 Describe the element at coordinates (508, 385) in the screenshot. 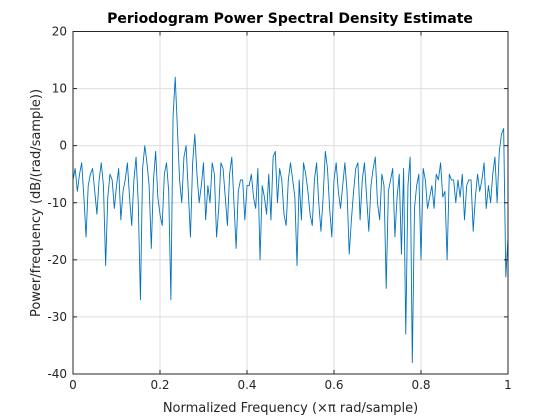

I see `x-tick-label: 1` at that location.